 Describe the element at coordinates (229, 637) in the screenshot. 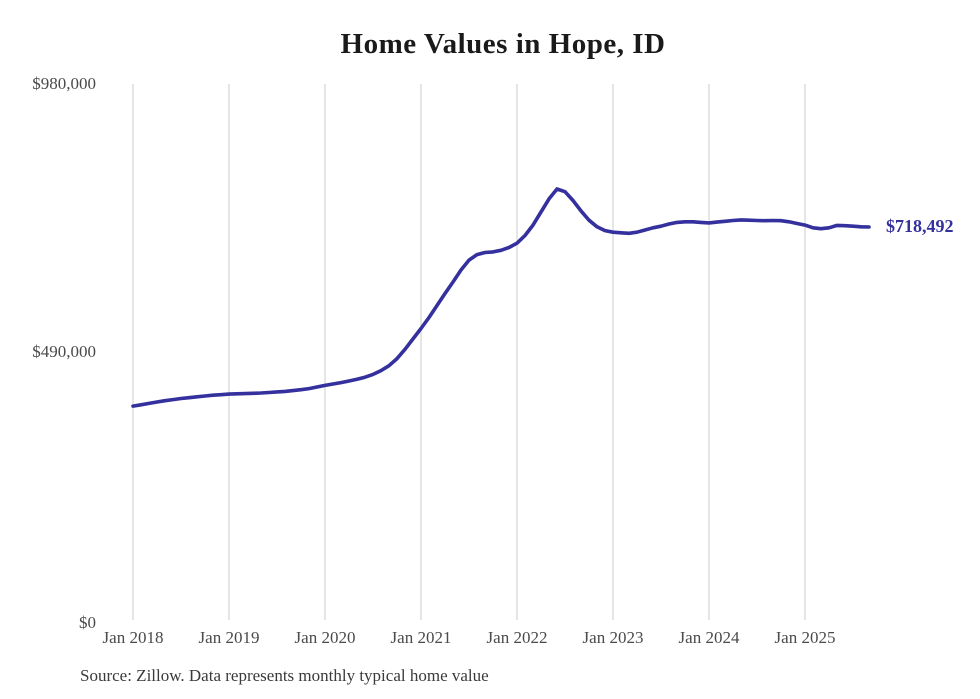

I see `x-tick-label: Jan 2019` at that location.